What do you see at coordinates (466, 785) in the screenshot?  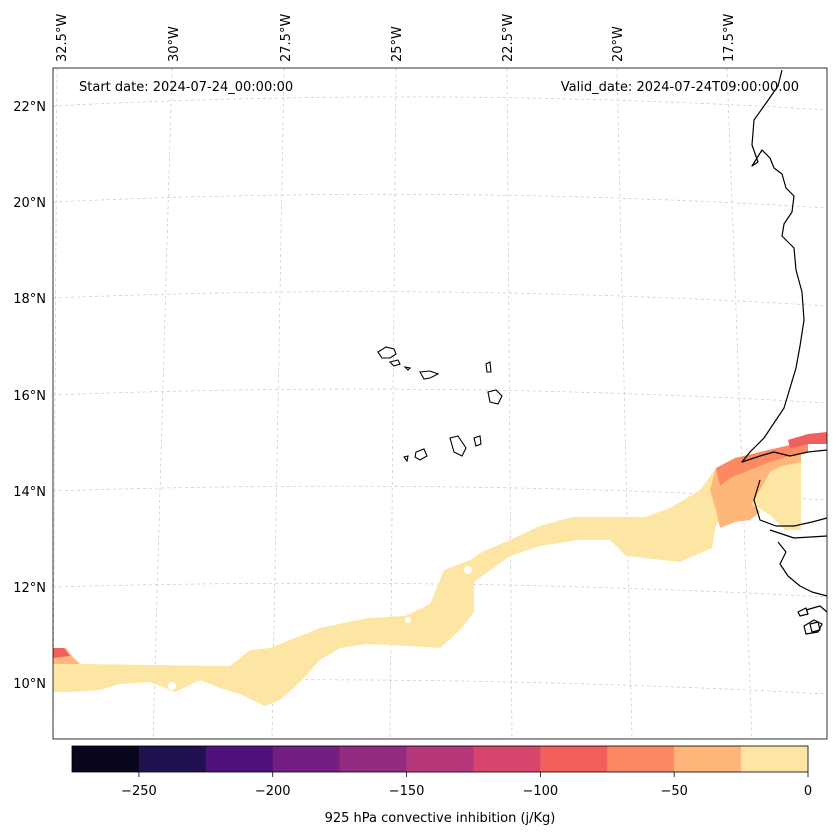 I see `colorbar-ticks: −250 −200 −150 −100 −50 0` at bounding box center [466, 785].